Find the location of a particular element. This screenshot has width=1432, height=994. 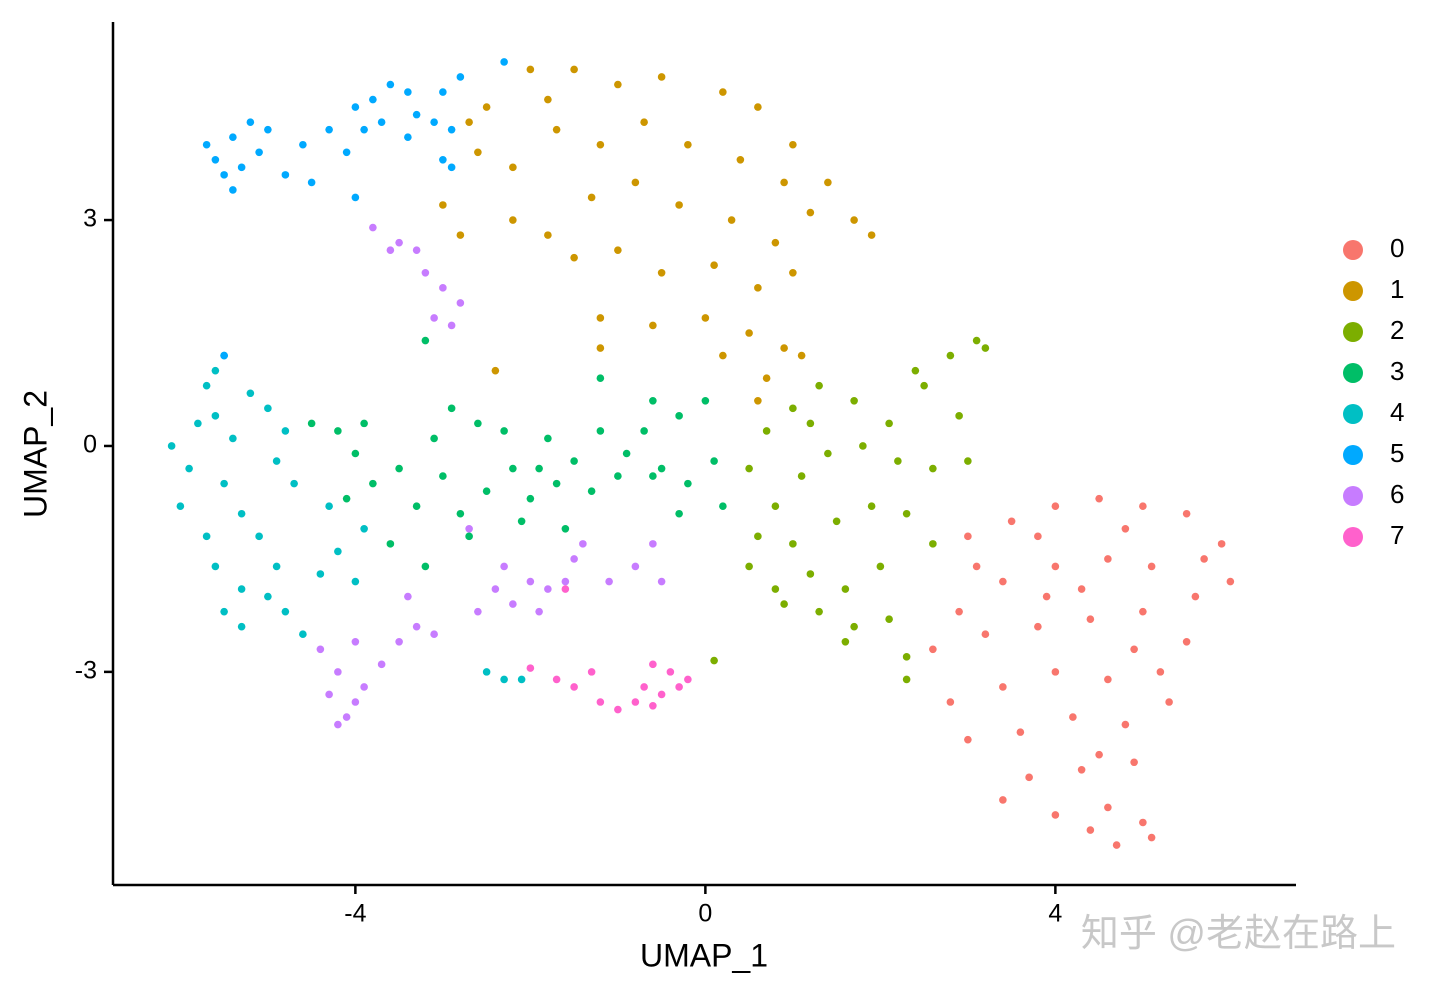

x-axis-label: UMAP_1 is located at coordinates (704, 955).